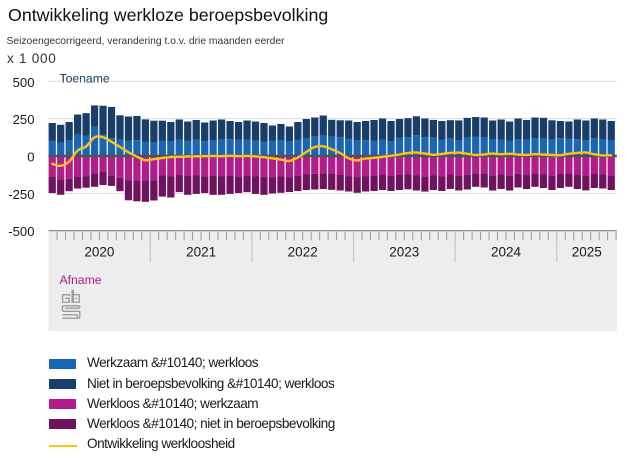 Image resolution: width=627 pixels, height=470 pixels. I want to click on svg-text: Toename, so click(85, 79).